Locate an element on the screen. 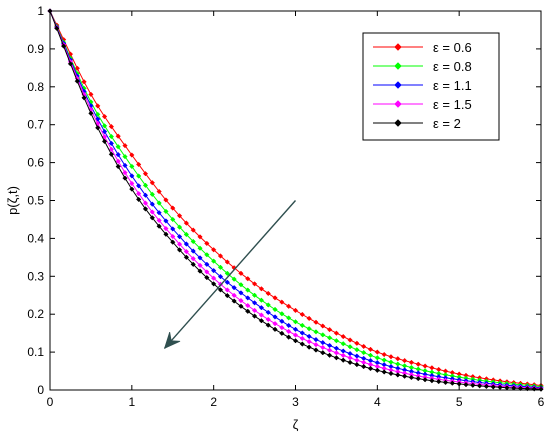 This screenshot has height=437, width=550. legend-label: ε = 2 is located at coordinates (447, 123).